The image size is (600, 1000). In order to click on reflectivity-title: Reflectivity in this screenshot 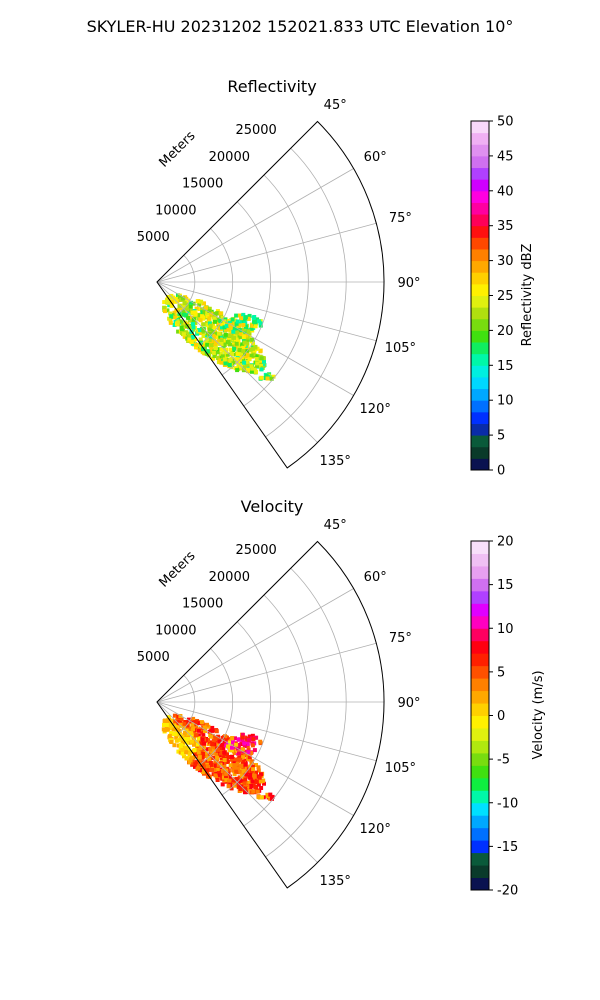, I will do `click(271, 86)`.